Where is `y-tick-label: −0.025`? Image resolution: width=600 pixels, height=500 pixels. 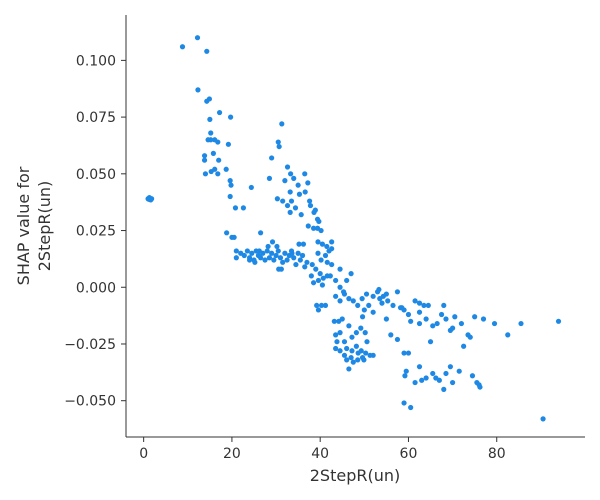 y-tick-label: −0.025 is located at coordinates (90, 345).